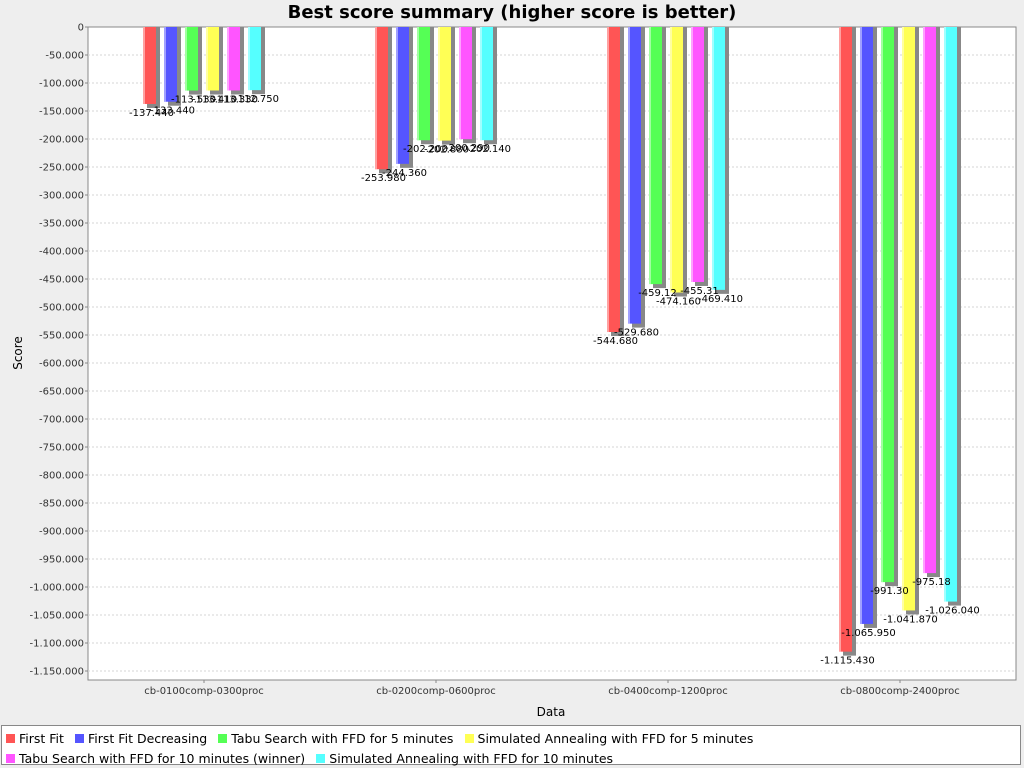 Image resolution: width=1024 pixels, height=768 pixels. I want to click on y-tick-label: -800.000, so click(61, 476).